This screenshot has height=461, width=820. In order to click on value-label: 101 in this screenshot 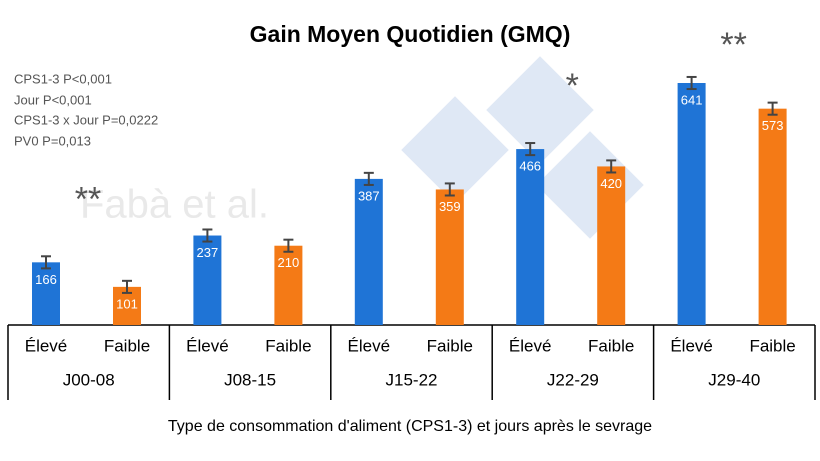, I will do `click(127, 303)`.